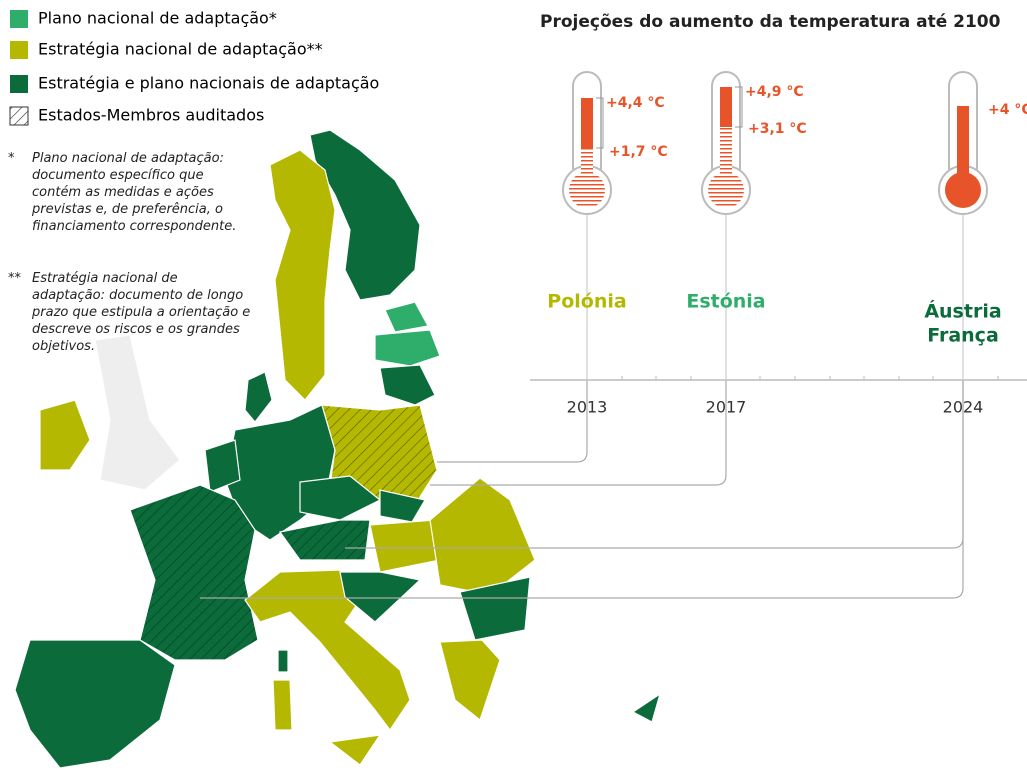  I want to click on temperature: +1,7 °C, so click(638, 152).